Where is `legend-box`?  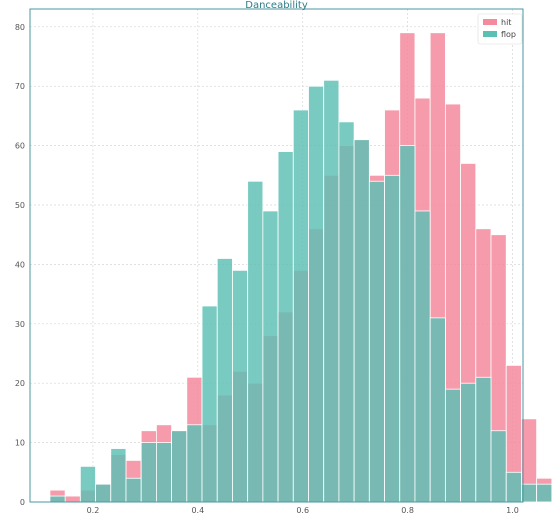
legend-box is located at coordinates (500, 29).